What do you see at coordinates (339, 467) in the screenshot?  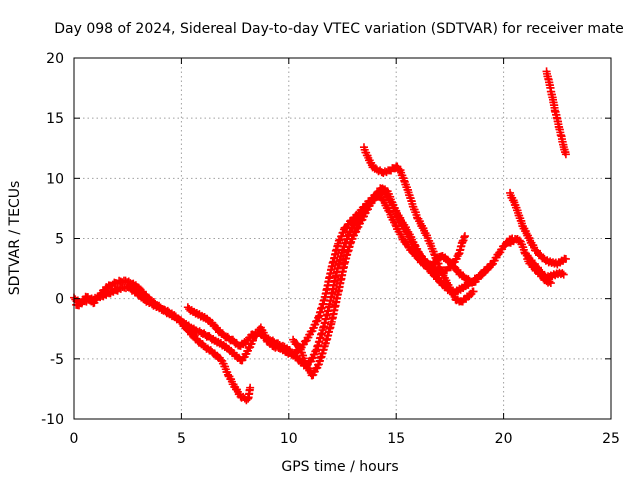 I see `x-axis-label: GPS time / hours` at bounding box center [339, 467].